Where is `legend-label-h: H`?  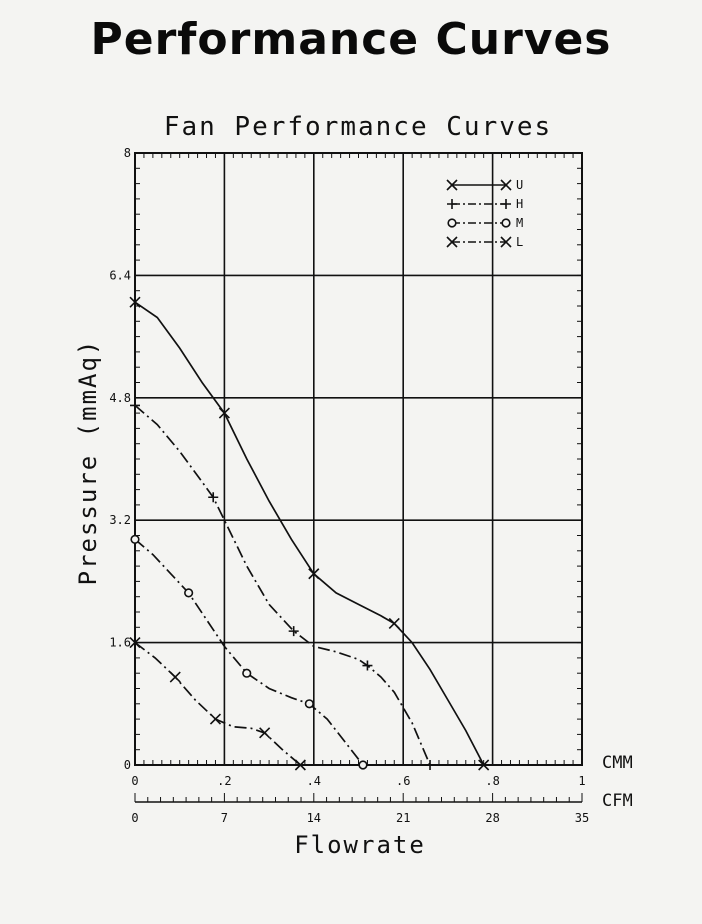 legend-label-h: H is located at coordinates (519, 204).